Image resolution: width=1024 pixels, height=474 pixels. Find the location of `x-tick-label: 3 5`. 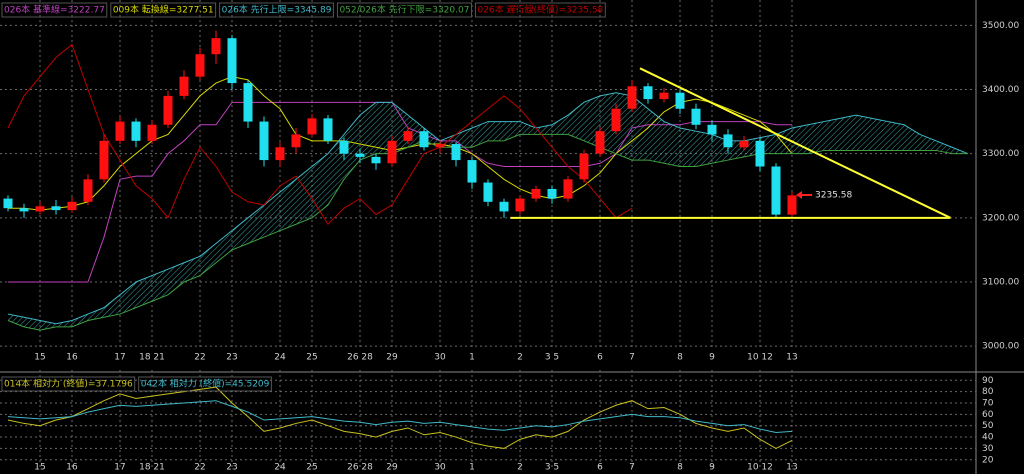

x-tick-label: 3 5 is located at coordinates (552, 468).